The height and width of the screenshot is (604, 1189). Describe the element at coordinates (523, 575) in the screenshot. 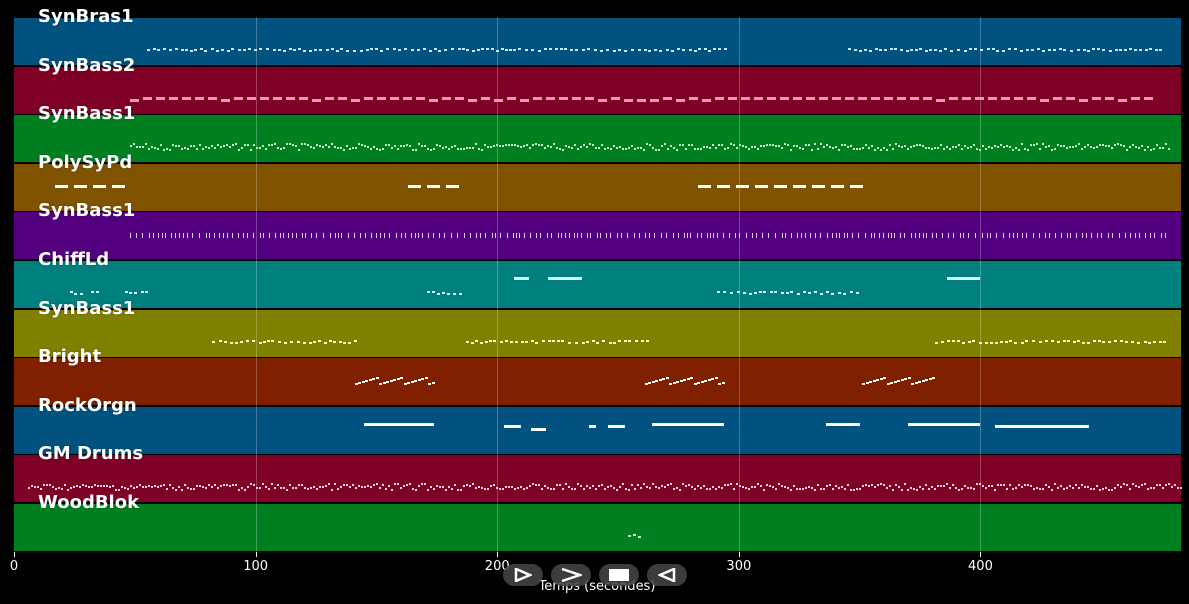

I see `play-button` at that location.